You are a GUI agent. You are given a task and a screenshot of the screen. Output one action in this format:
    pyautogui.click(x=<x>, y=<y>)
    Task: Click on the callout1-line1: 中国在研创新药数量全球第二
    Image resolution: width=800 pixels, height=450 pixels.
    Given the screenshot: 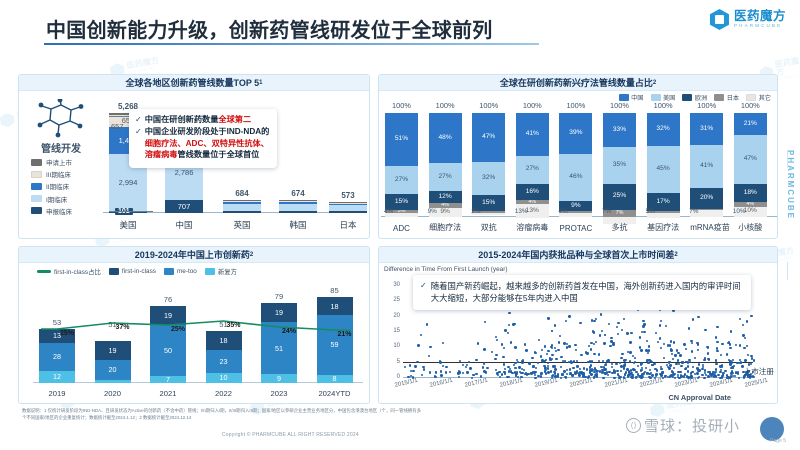 What is the action you would take?
    pyautogui.click(x=198, y=119)
    